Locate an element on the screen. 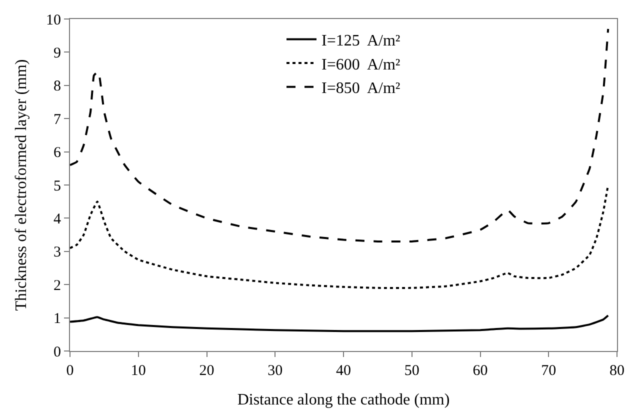  line-series is located at coordinates (340, 323).